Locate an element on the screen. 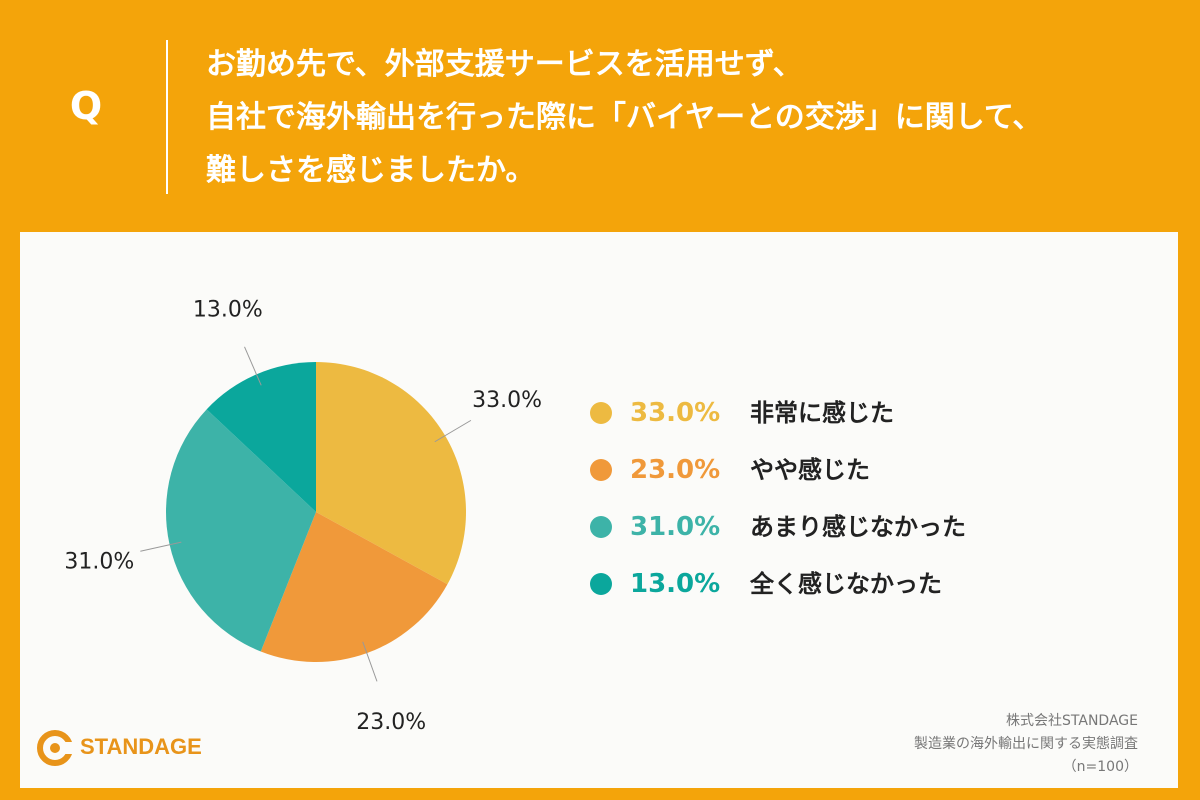 The image size is (1200, 800). data-label: 23.0% is located at coordinates (391, 722).